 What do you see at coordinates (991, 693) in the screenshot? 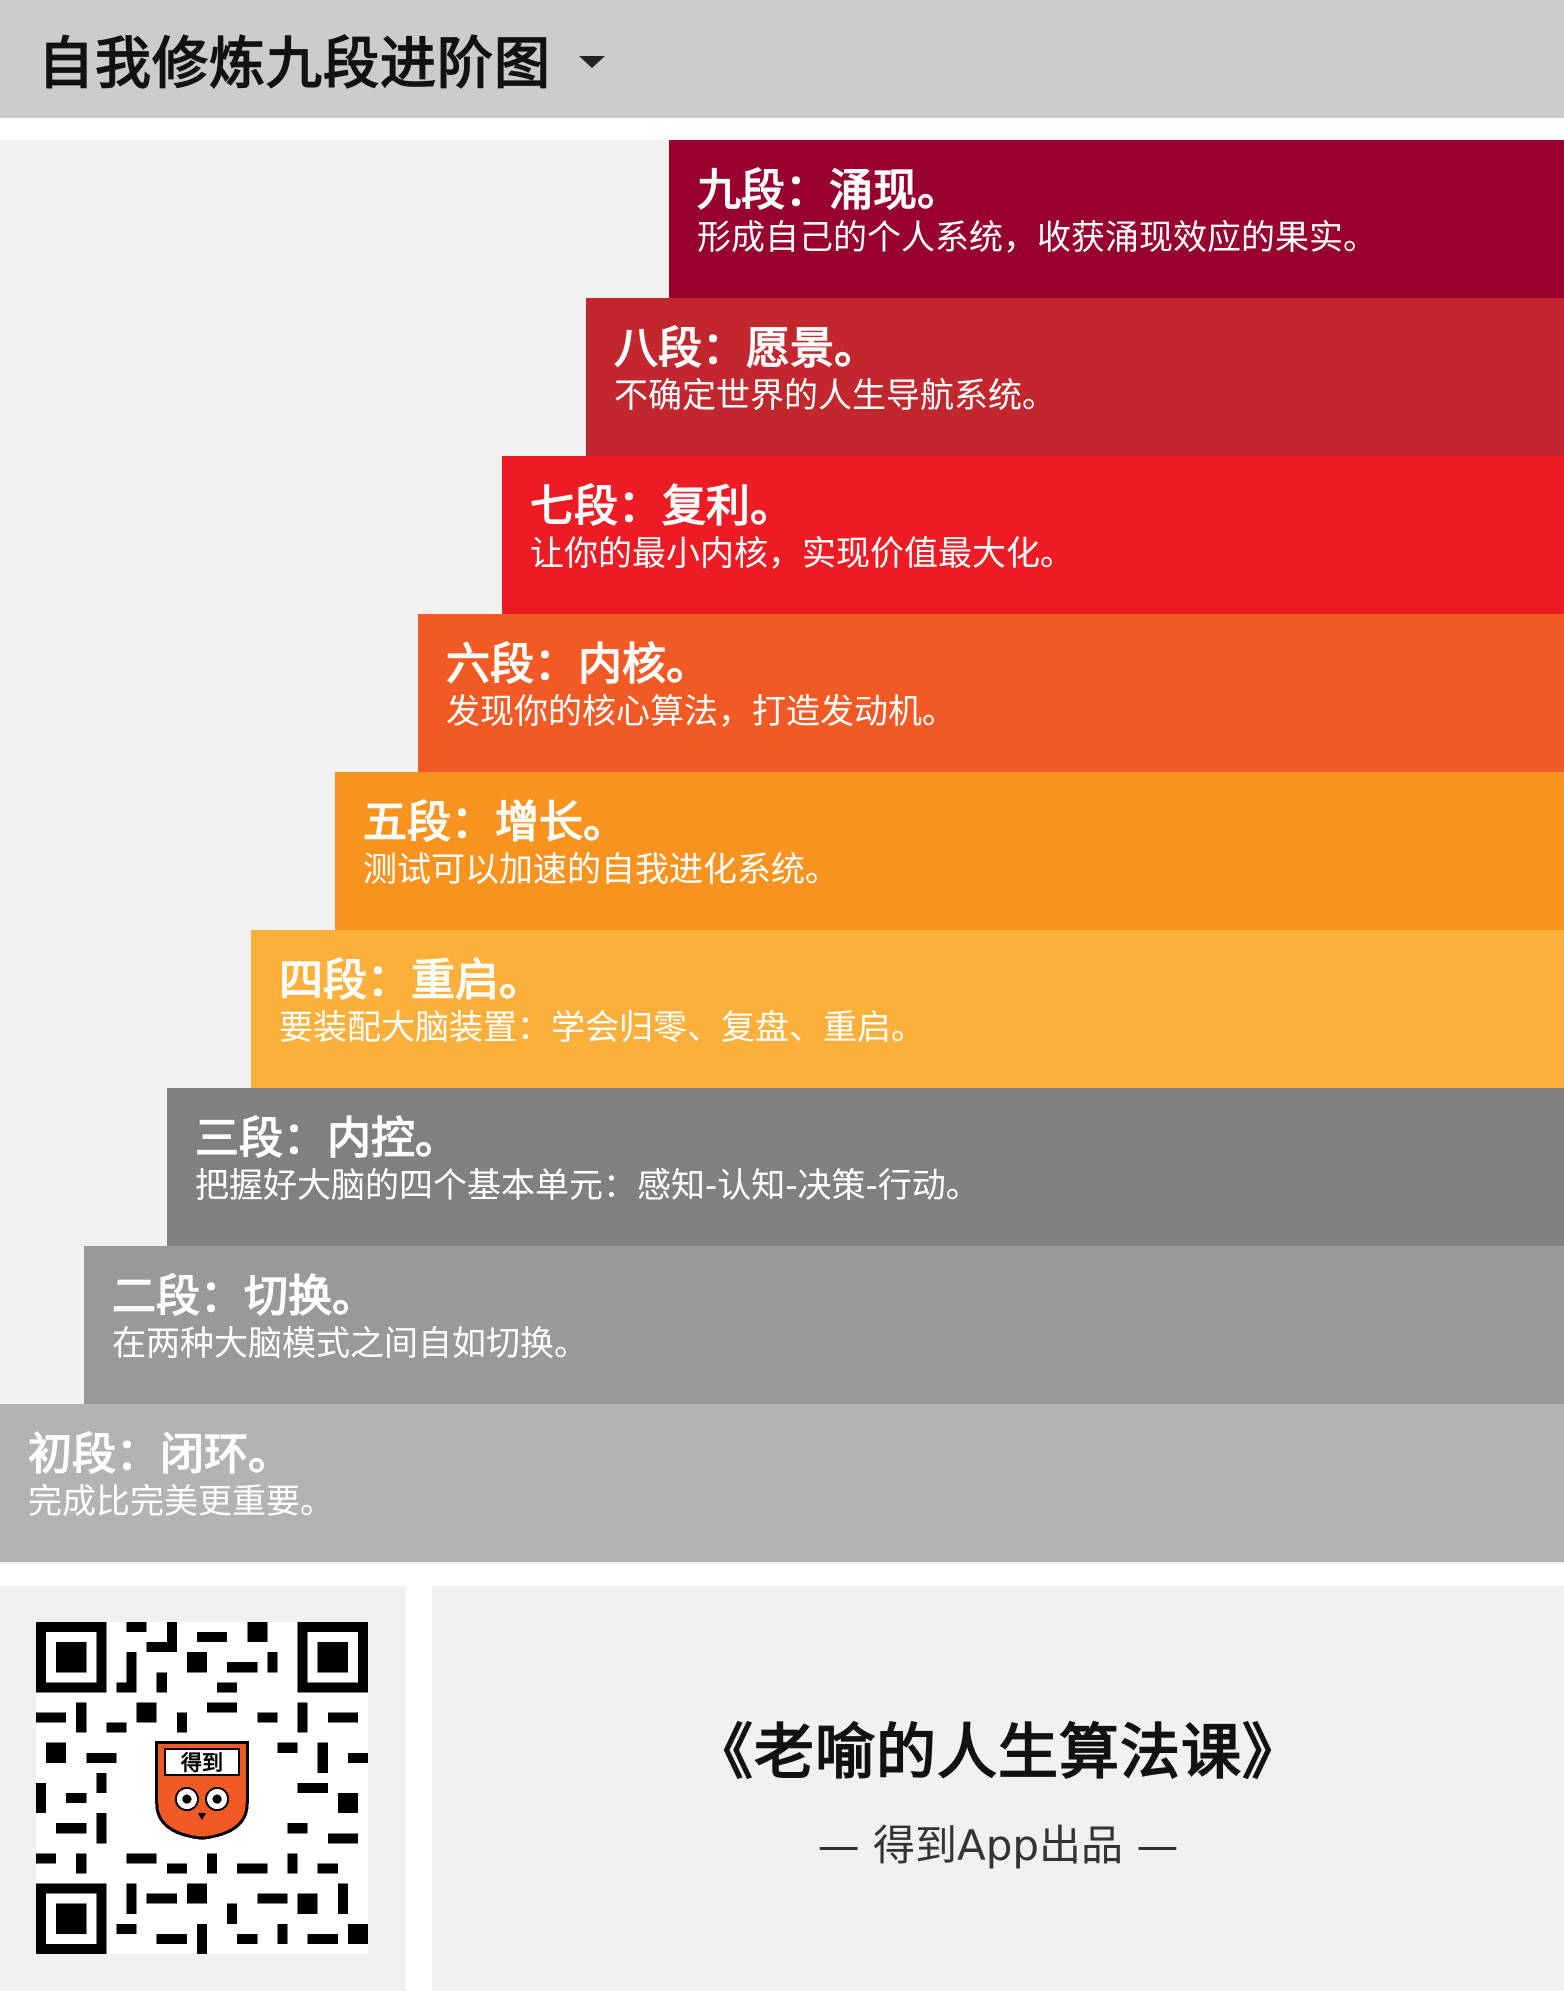
I see `step-6: 六段：内核。 发现你的核心算法，打造发动机。` at bounding box center [991, 693].